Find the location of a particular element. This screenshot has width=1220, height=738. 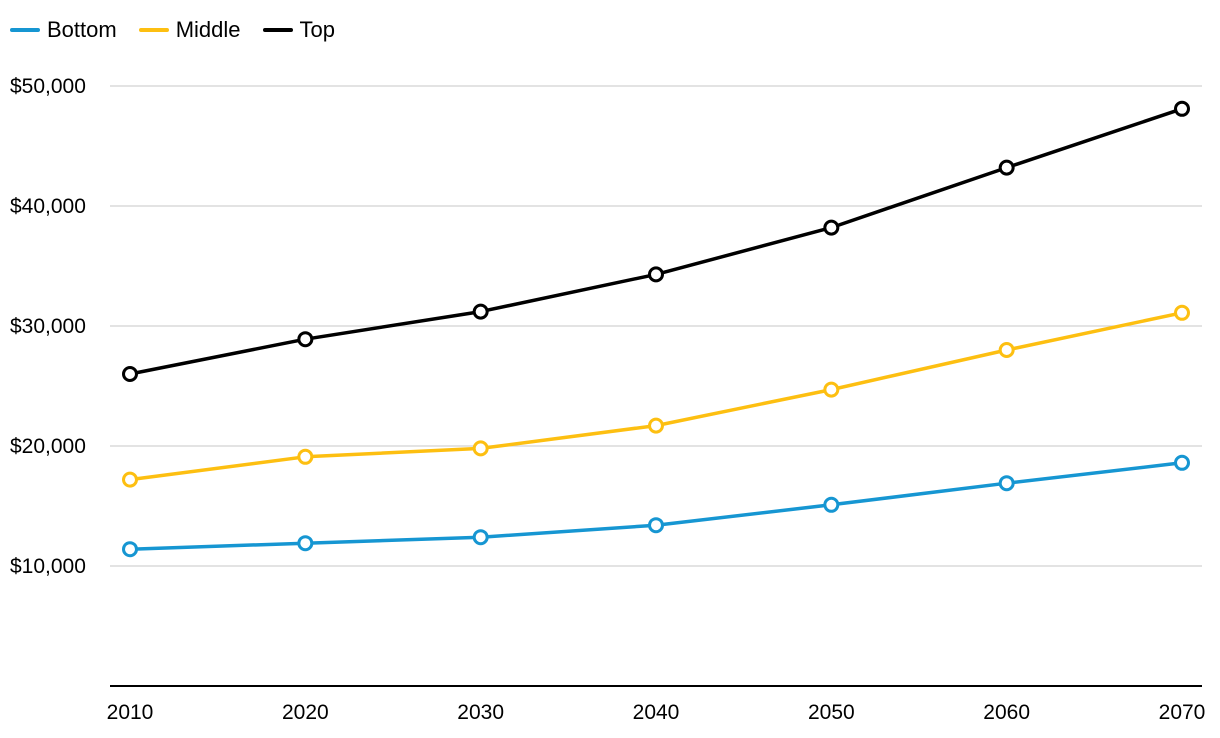

data-point-middle-2050 is located at coordinates (831, 389).